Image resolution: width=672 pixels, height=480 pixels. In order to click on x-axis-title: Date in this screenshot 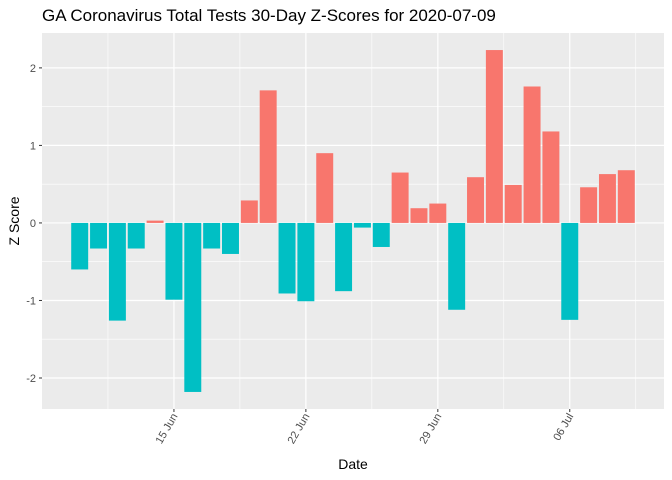, I will do `click(353, 464)`.